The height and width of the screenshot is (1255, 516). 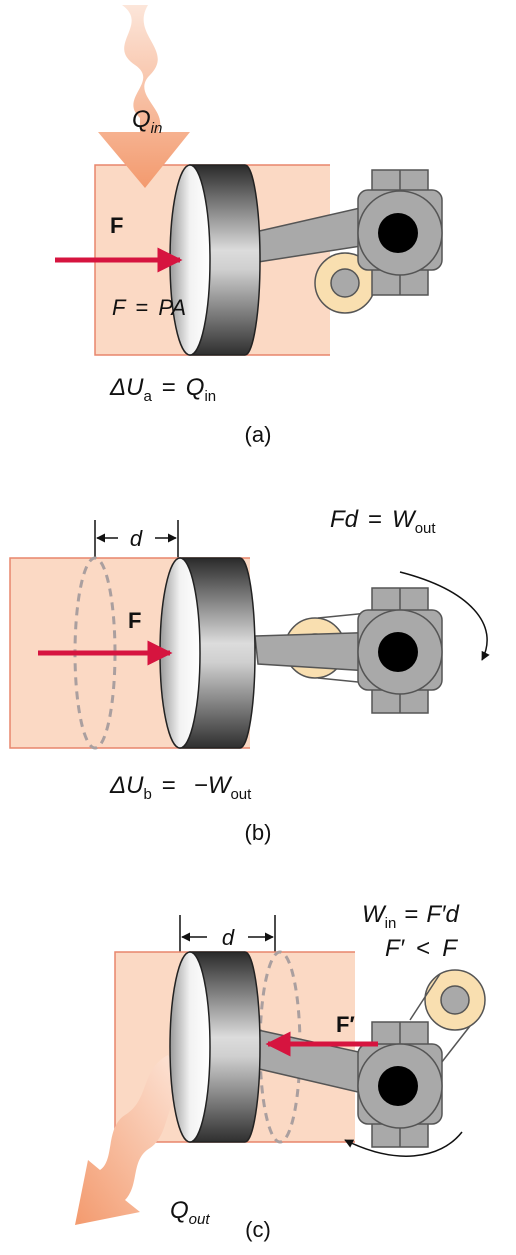 I want to click on piston-a, so click(x=215, y=260).